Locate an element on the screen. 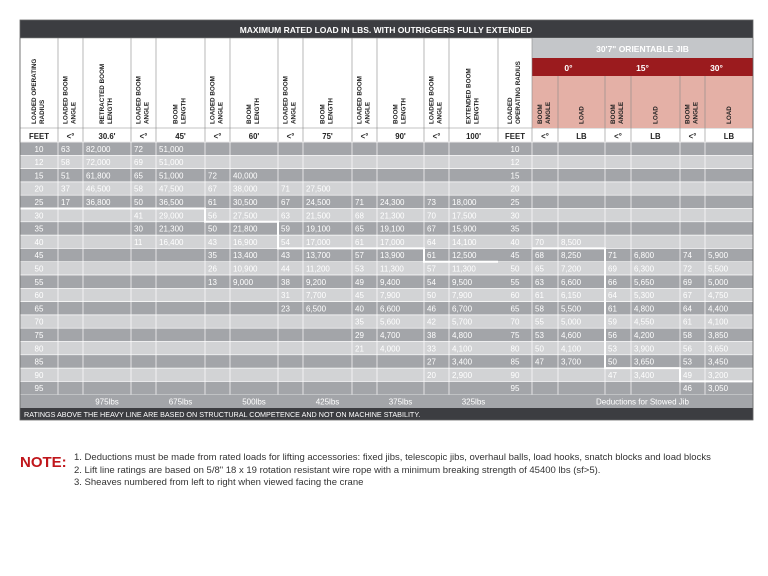  deduction-value: 375lbs is located at coordinates (401, 402).